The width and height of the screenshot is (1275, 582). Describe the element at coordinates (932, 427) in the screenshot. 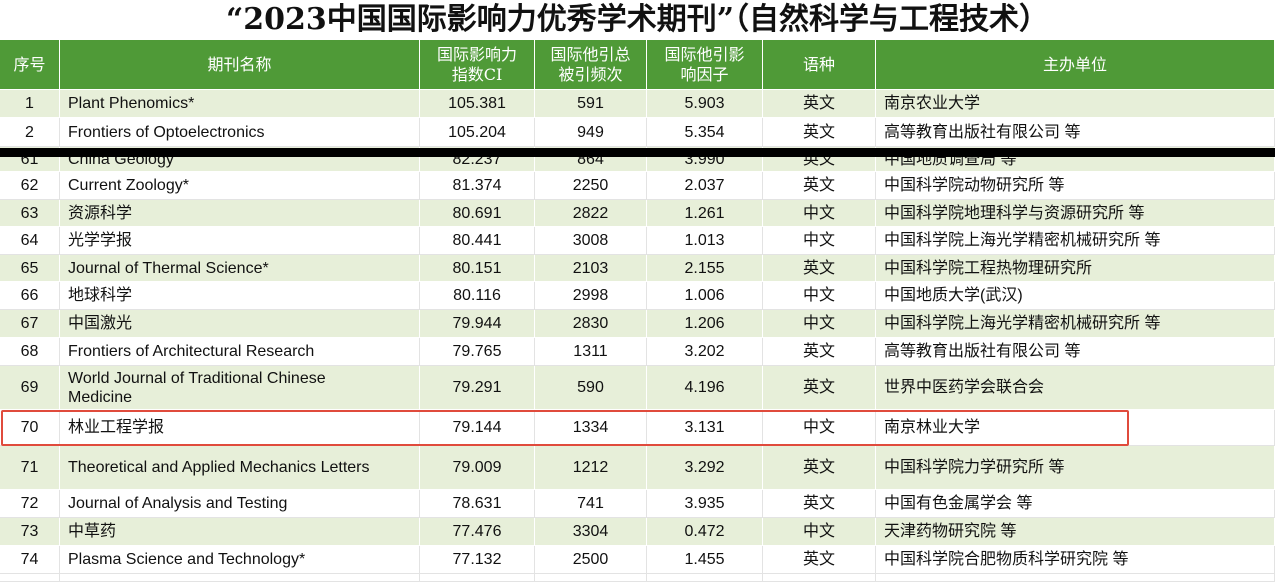

I see `cell-text: 南京林业大学` at that location.